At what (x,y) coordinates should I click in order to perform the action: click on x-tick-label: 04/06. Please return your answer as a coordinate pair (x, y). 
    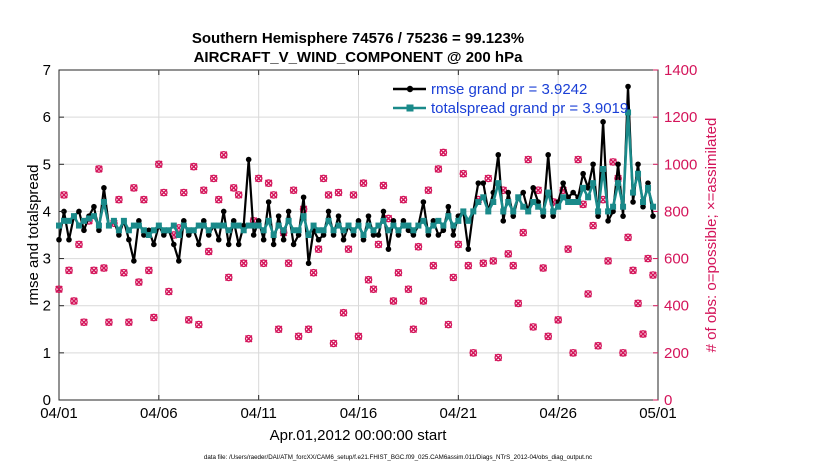
    Looking at the image, I should click on (159, 413).